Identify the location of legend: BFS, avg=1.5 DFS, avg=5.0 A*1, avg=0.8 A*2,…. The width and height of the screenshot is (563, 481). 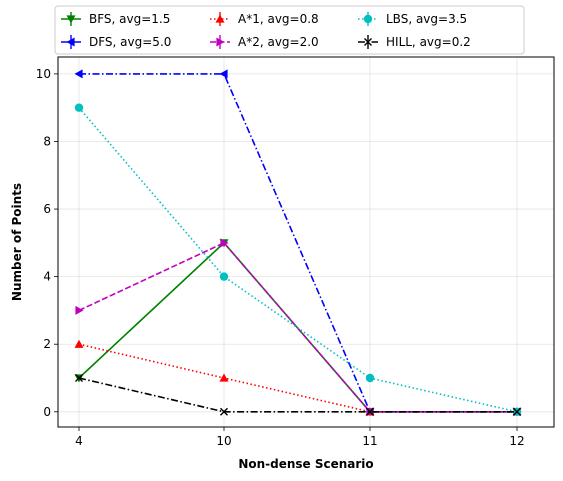
(289, 30).